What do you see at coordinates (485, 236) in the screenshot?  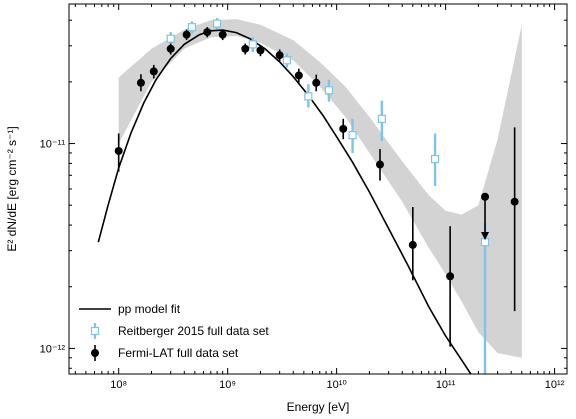 I see `fermi-upper-limit-arrow` at bounding box center [485, 236].